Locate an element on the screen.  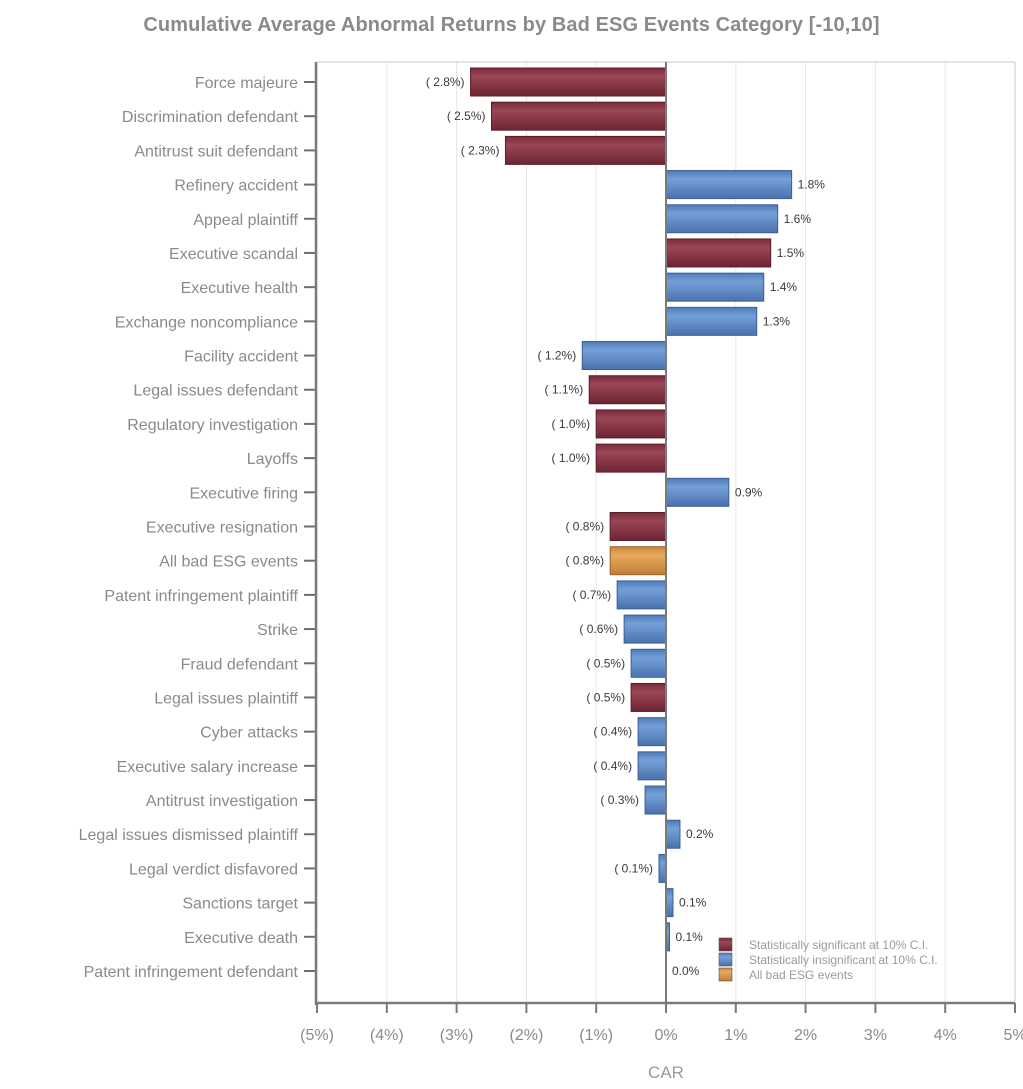
category-label: Legal issues dismissed plaintiff is located at coordinates (189, 835).